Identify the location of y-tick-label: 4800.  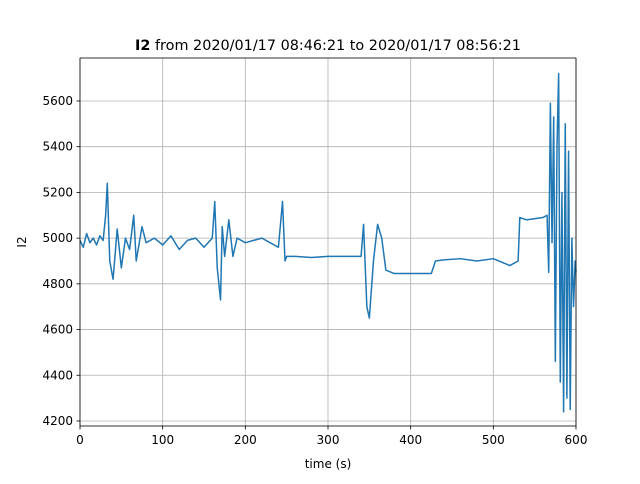
(57, 284).